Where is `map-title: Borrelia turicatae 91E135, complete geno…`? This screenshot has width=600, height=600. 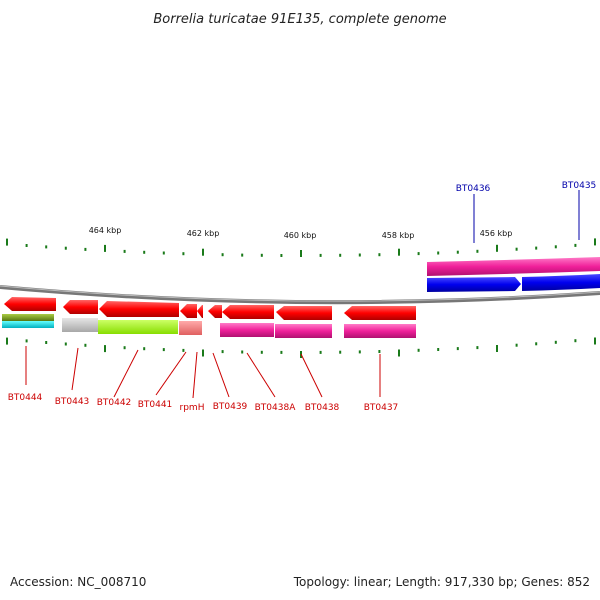
map-title: Borrelia turicatae 91E135, complete geno… is located at coordinates (299, 19).